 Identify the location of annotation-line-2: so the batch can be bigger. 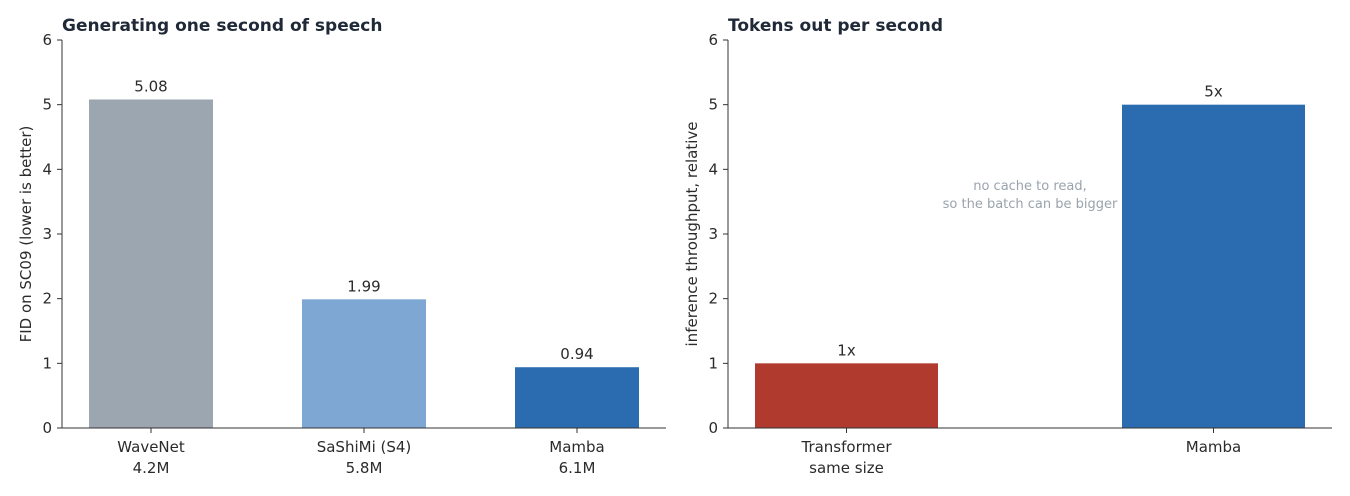
(1030, 204).